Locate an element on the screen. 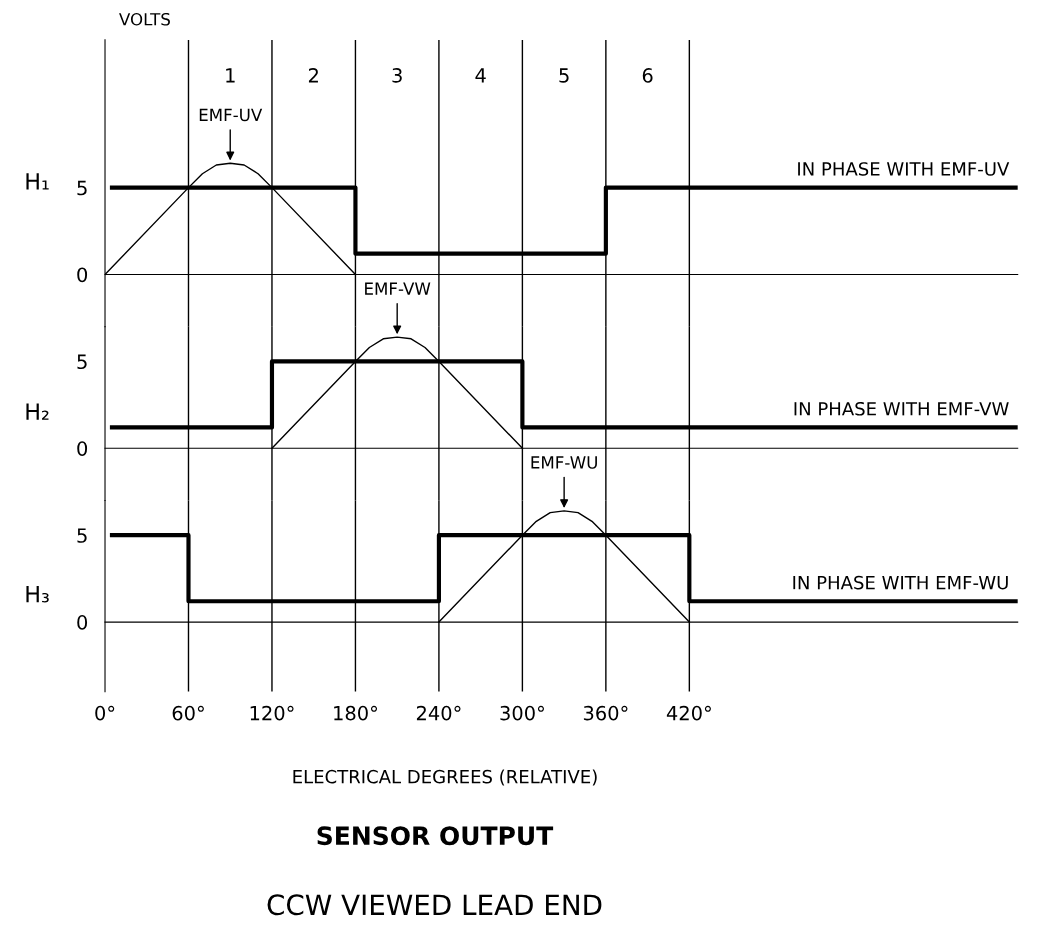 The image size is (1047, 950). x-tick-label: 420° is located at coordinates (688, 713).